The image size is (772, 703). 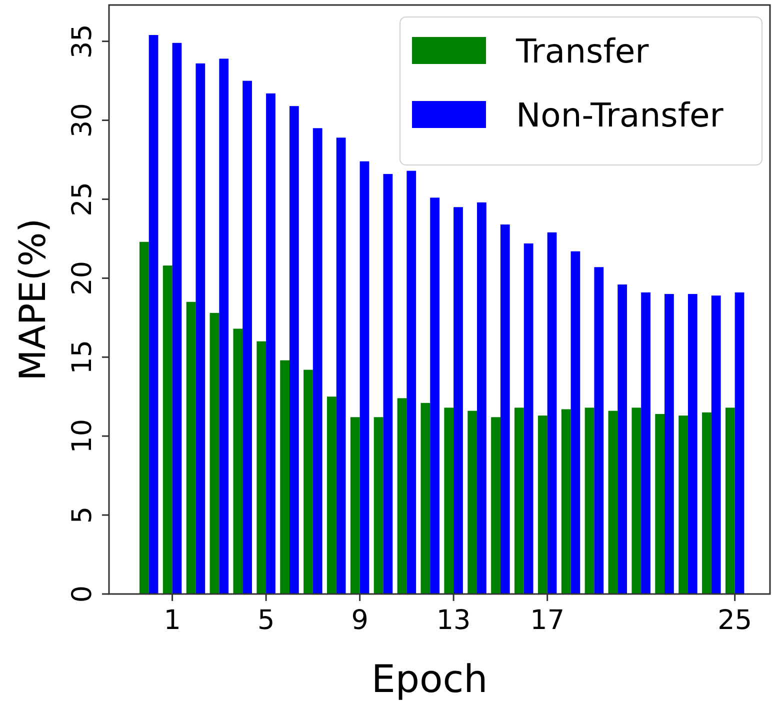 What do you see at coordinates (82, 41) in the screenshot?
I see `y-tick-label: 35` at bounding box center [82, 41].